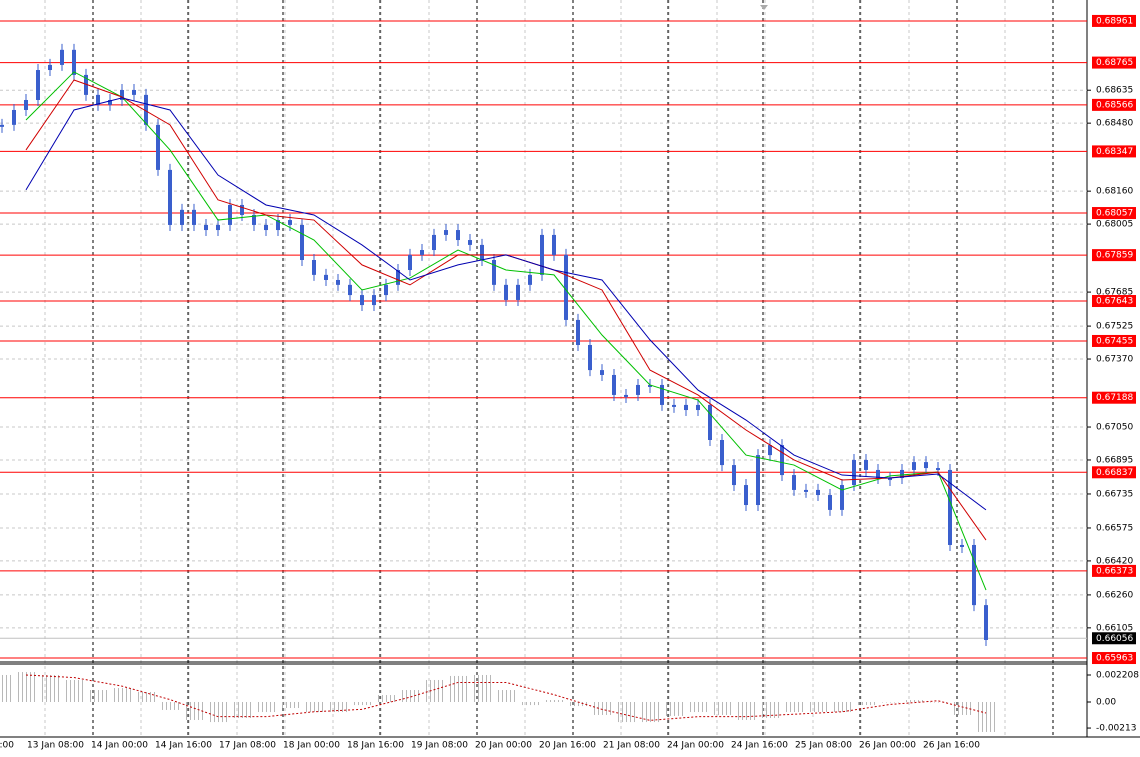  What do you see at coordinates (7, 746) in the screenshot?
I see `x-tick-label: 6:00` at bounding box center [7, 746].